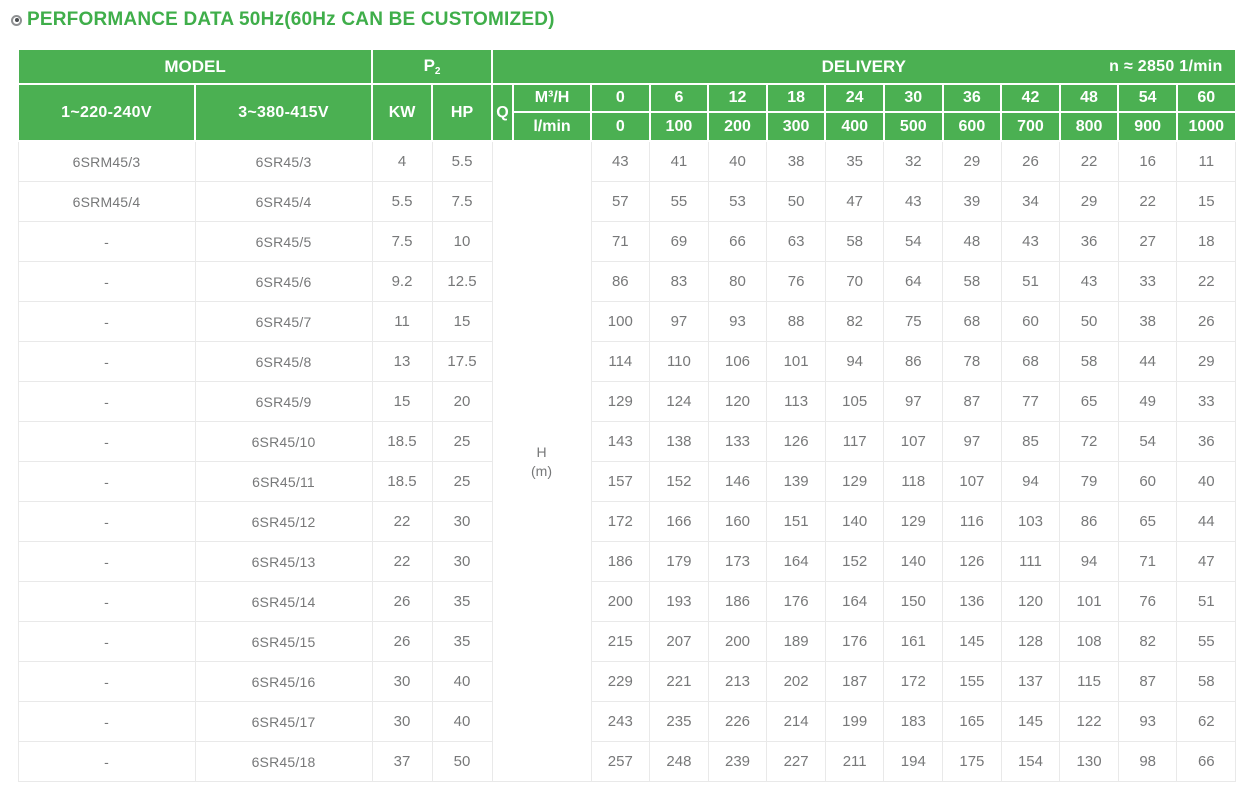 The image size is (1245, 791). I want to click on cell-head-value: 54, so click(913, 241).